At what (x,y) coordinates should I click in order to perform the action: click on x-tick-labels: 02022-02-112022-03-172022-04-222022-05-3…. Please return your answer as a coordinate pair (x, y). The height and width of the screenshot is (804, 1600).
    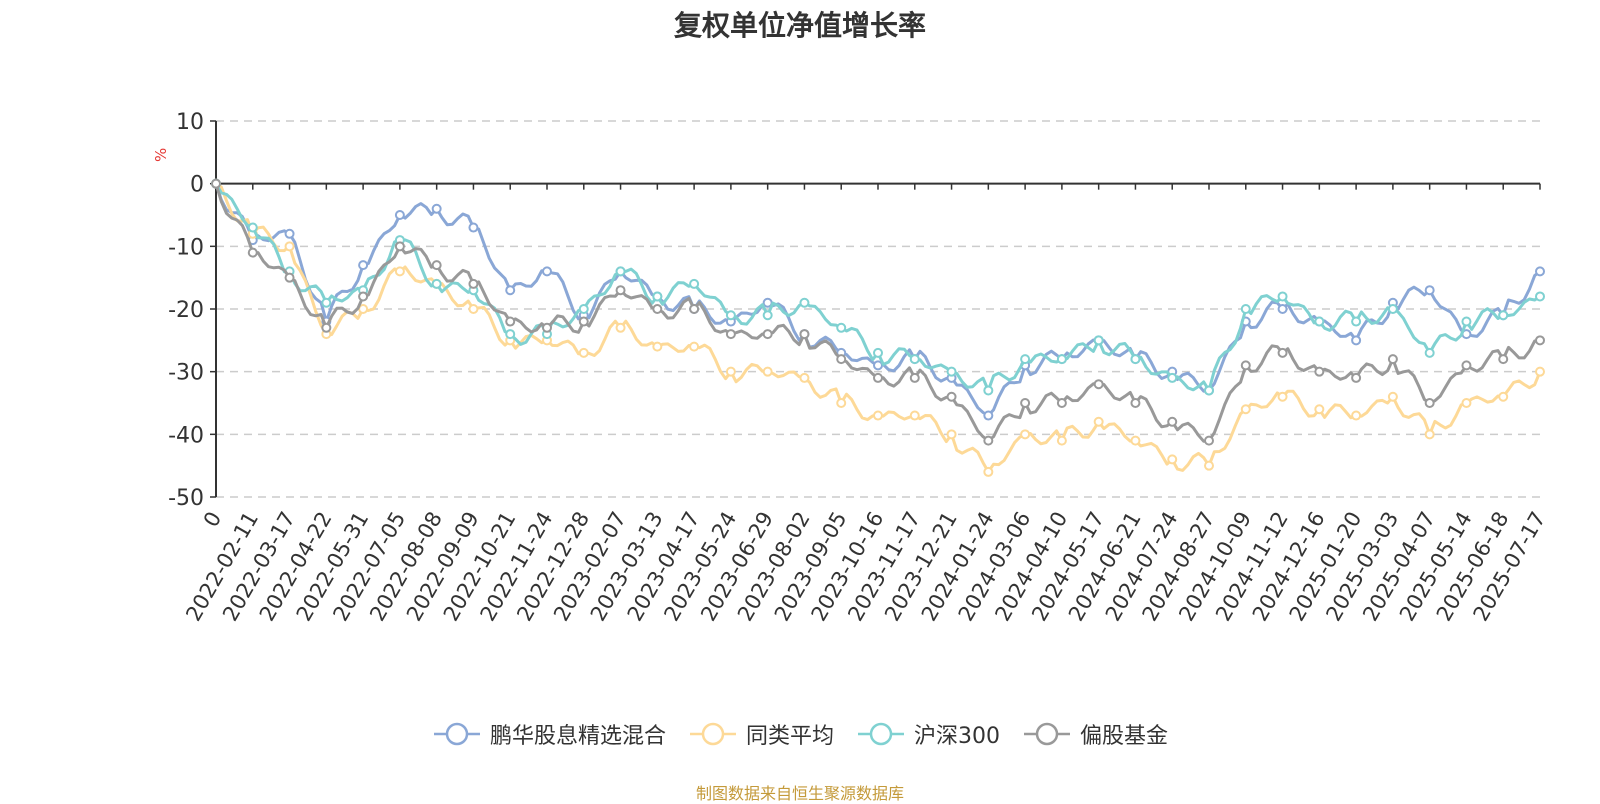
    Looking at the image, I should click on (865, 566).